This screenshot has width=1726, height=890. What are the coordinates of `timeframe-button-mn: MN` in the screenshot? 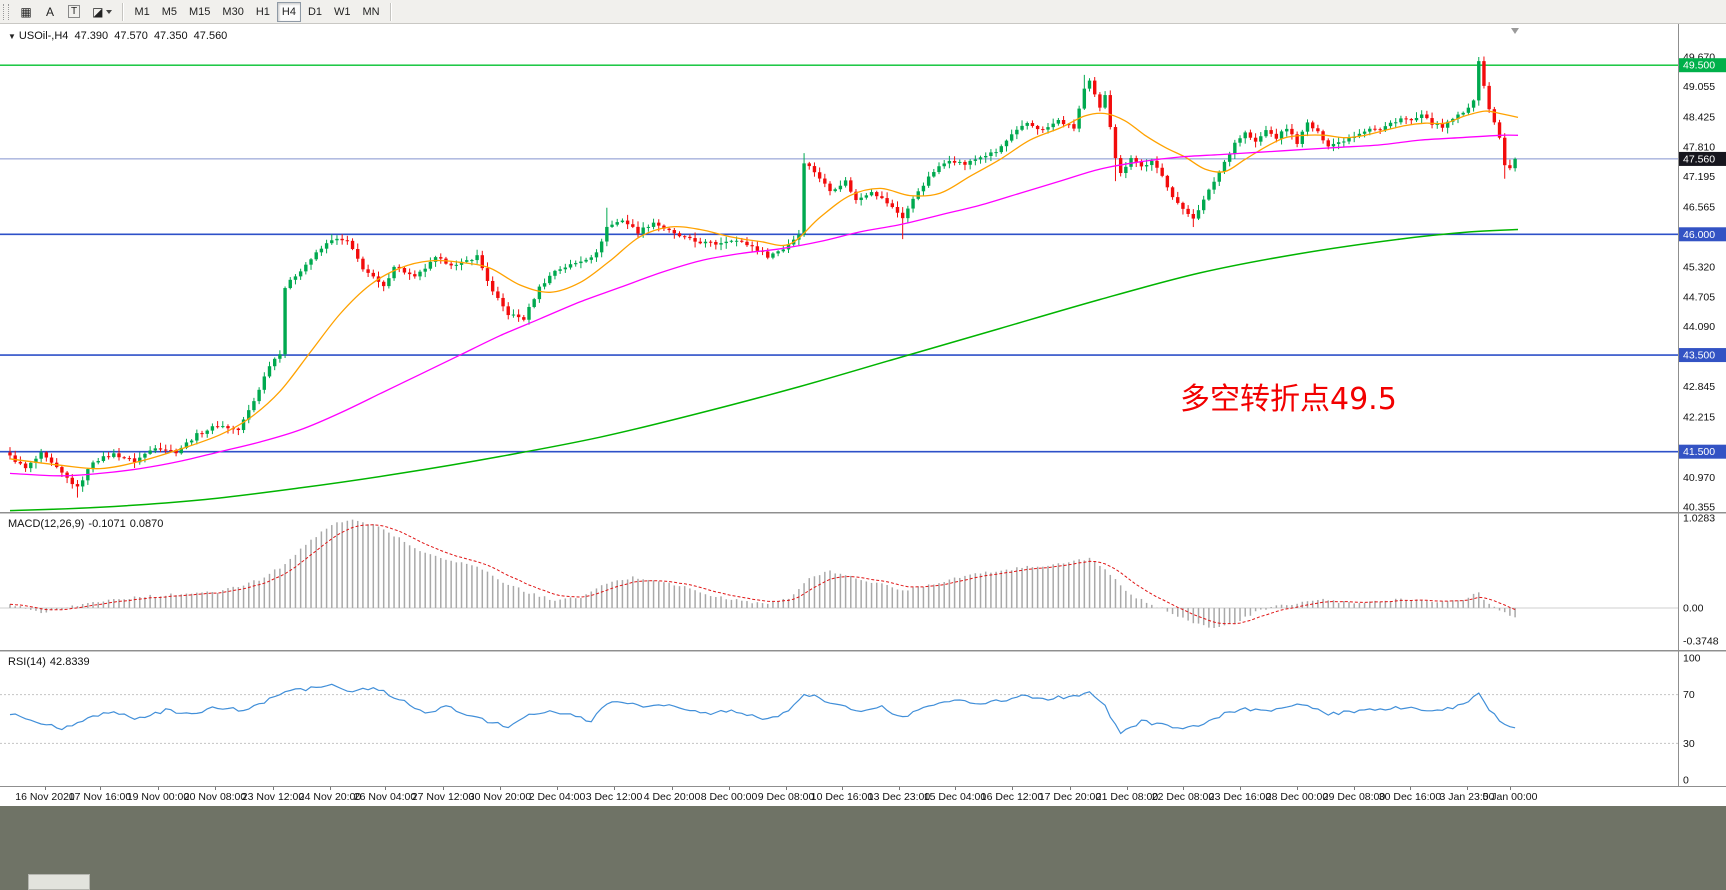 It's located at (371, 12).